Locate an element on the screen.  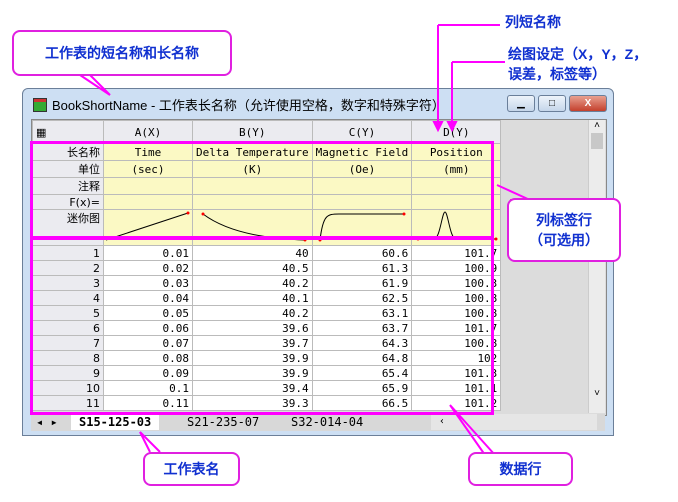
scroll-down-icon: ˅ is located at coordinates (597, 393).